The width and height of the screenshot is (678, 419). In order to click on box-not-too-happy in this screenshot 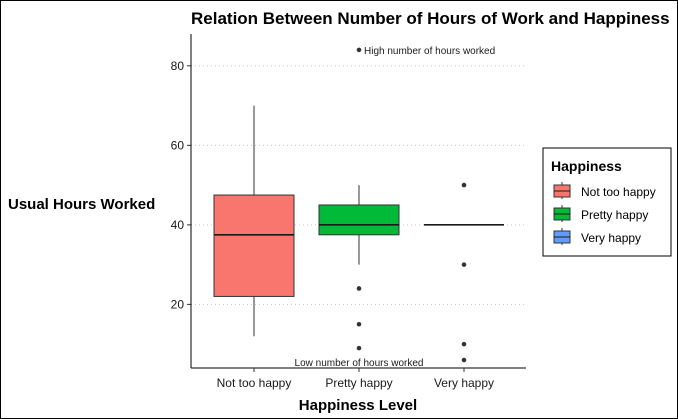, I will do `click(254, 221)`.